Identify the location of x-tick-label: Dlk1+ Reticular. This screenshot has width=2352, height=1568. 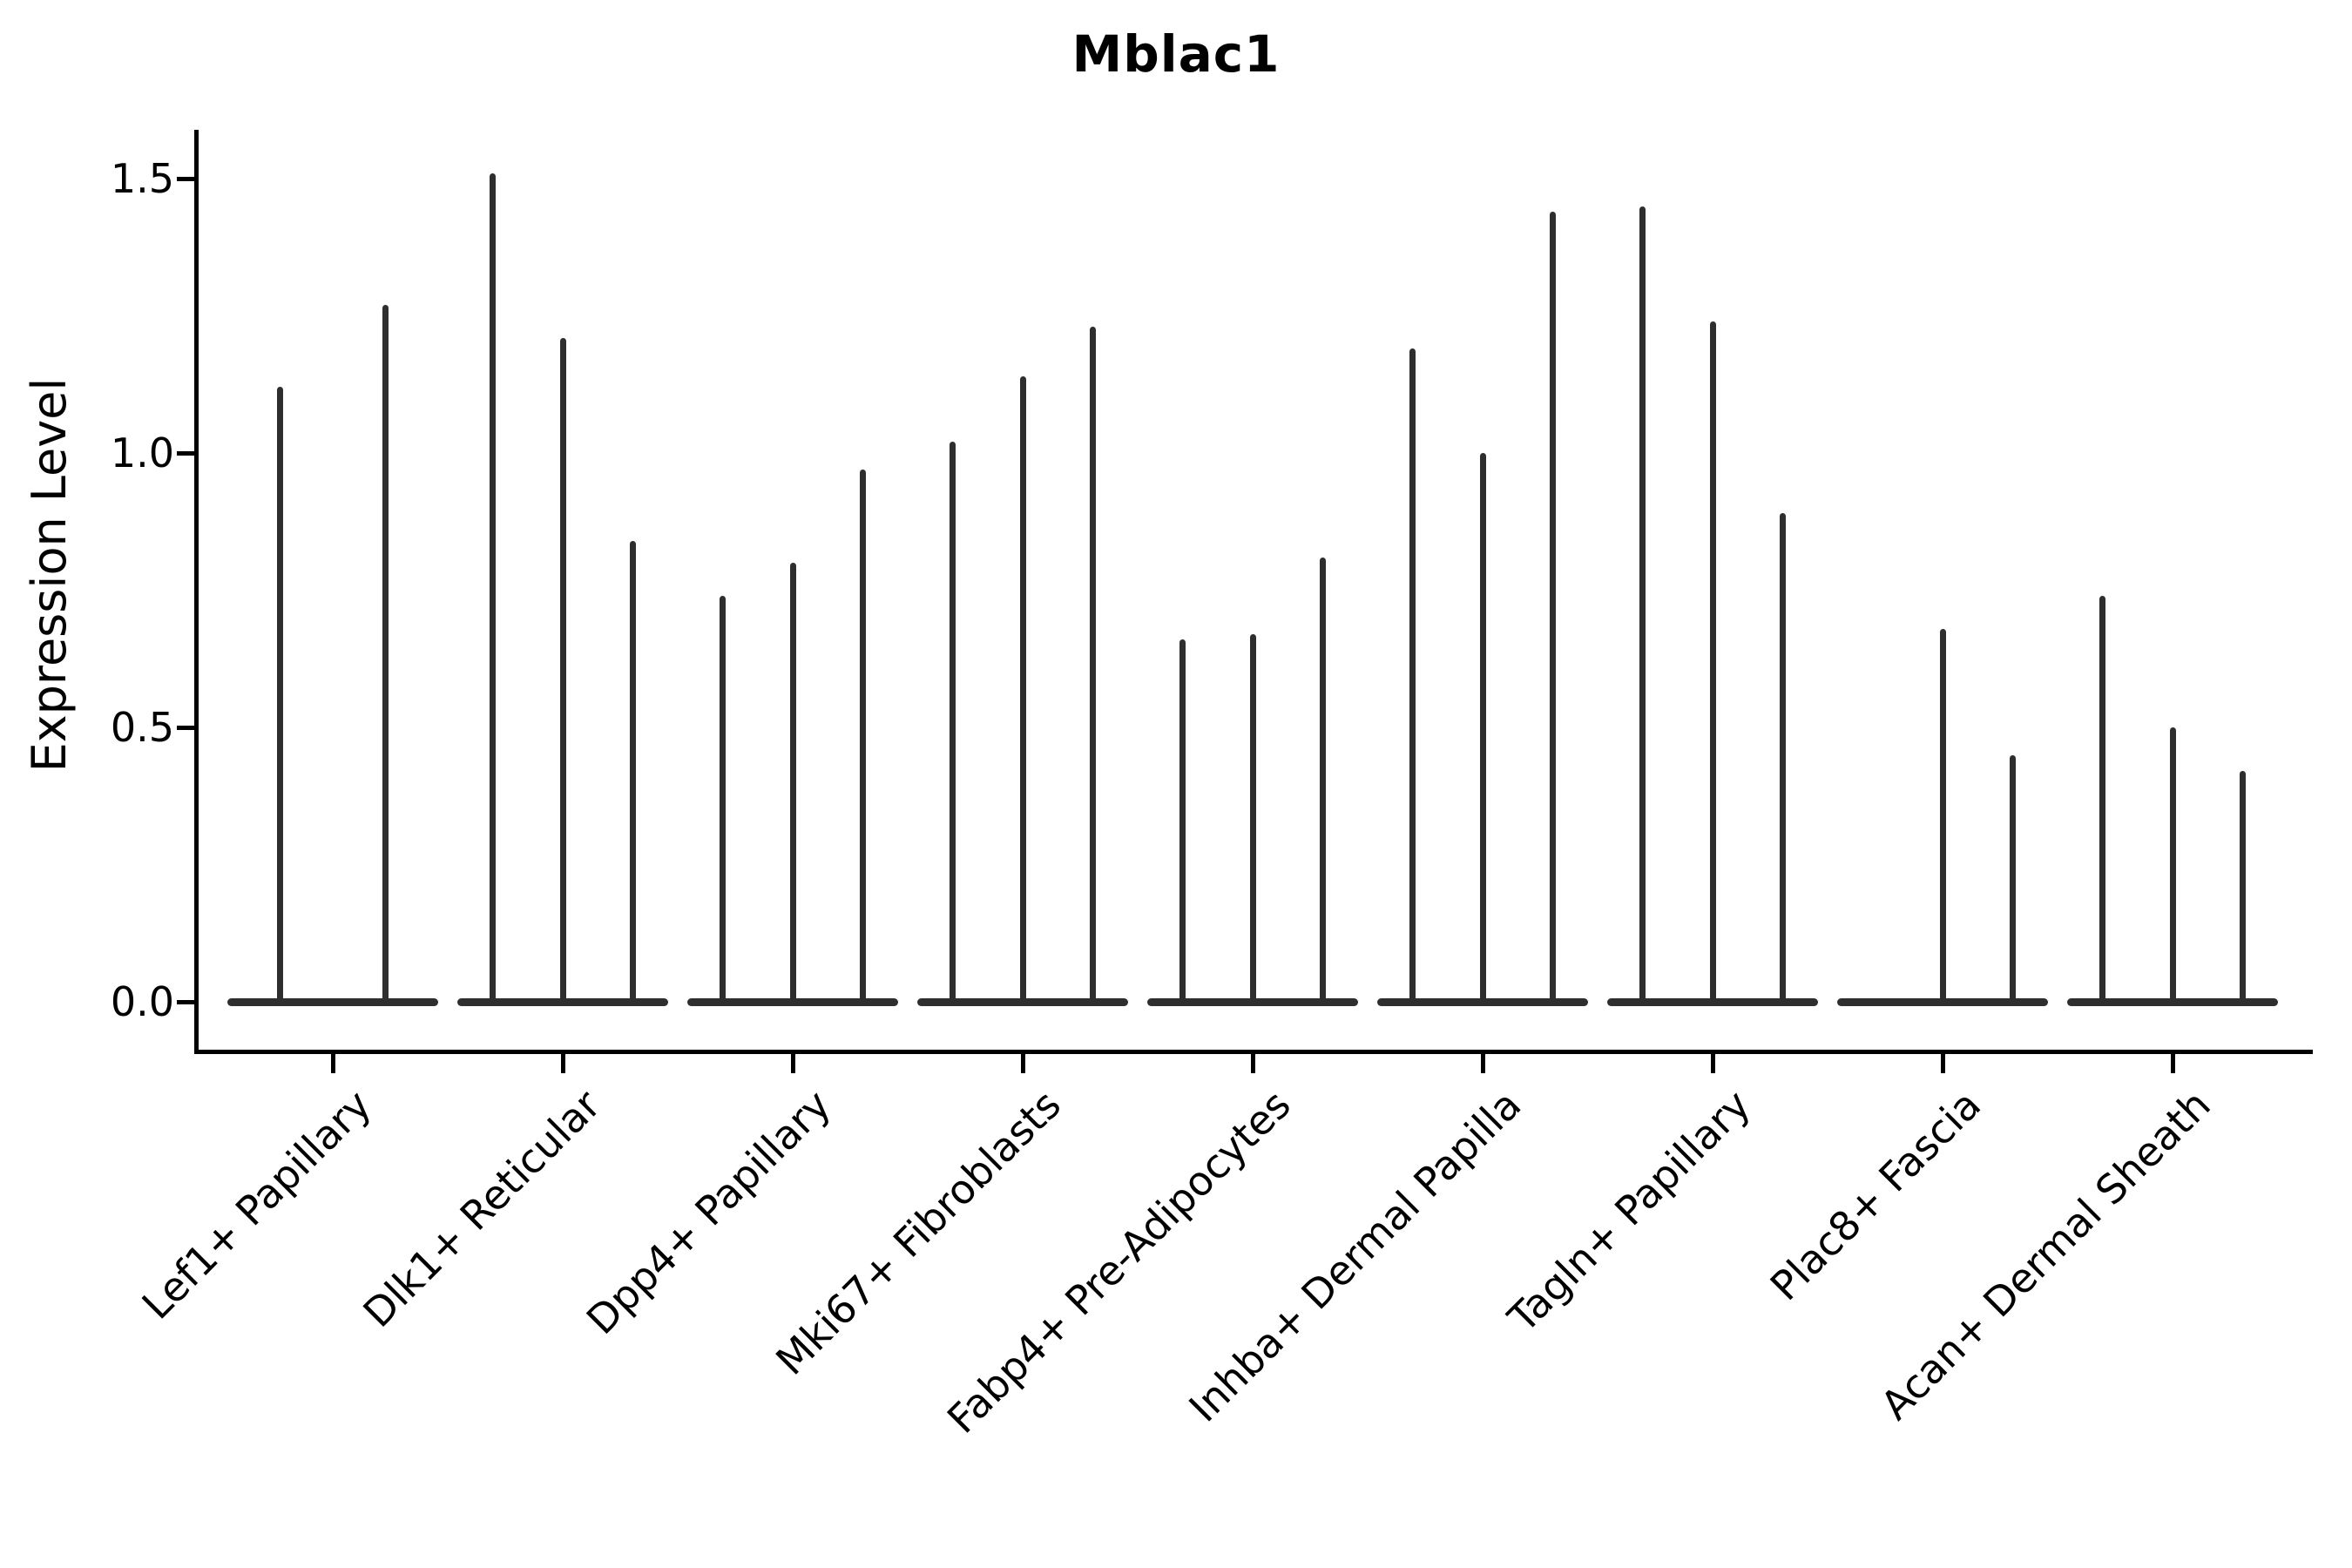
(482, 1208).